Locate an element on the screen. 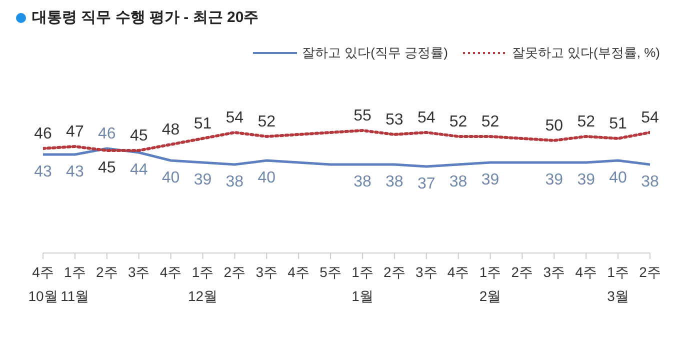 This screenshot has width=680, height=341. chart-title: 대통령 직무 수행 평가 - 최근 20주 is located at coordinates (145, 17).